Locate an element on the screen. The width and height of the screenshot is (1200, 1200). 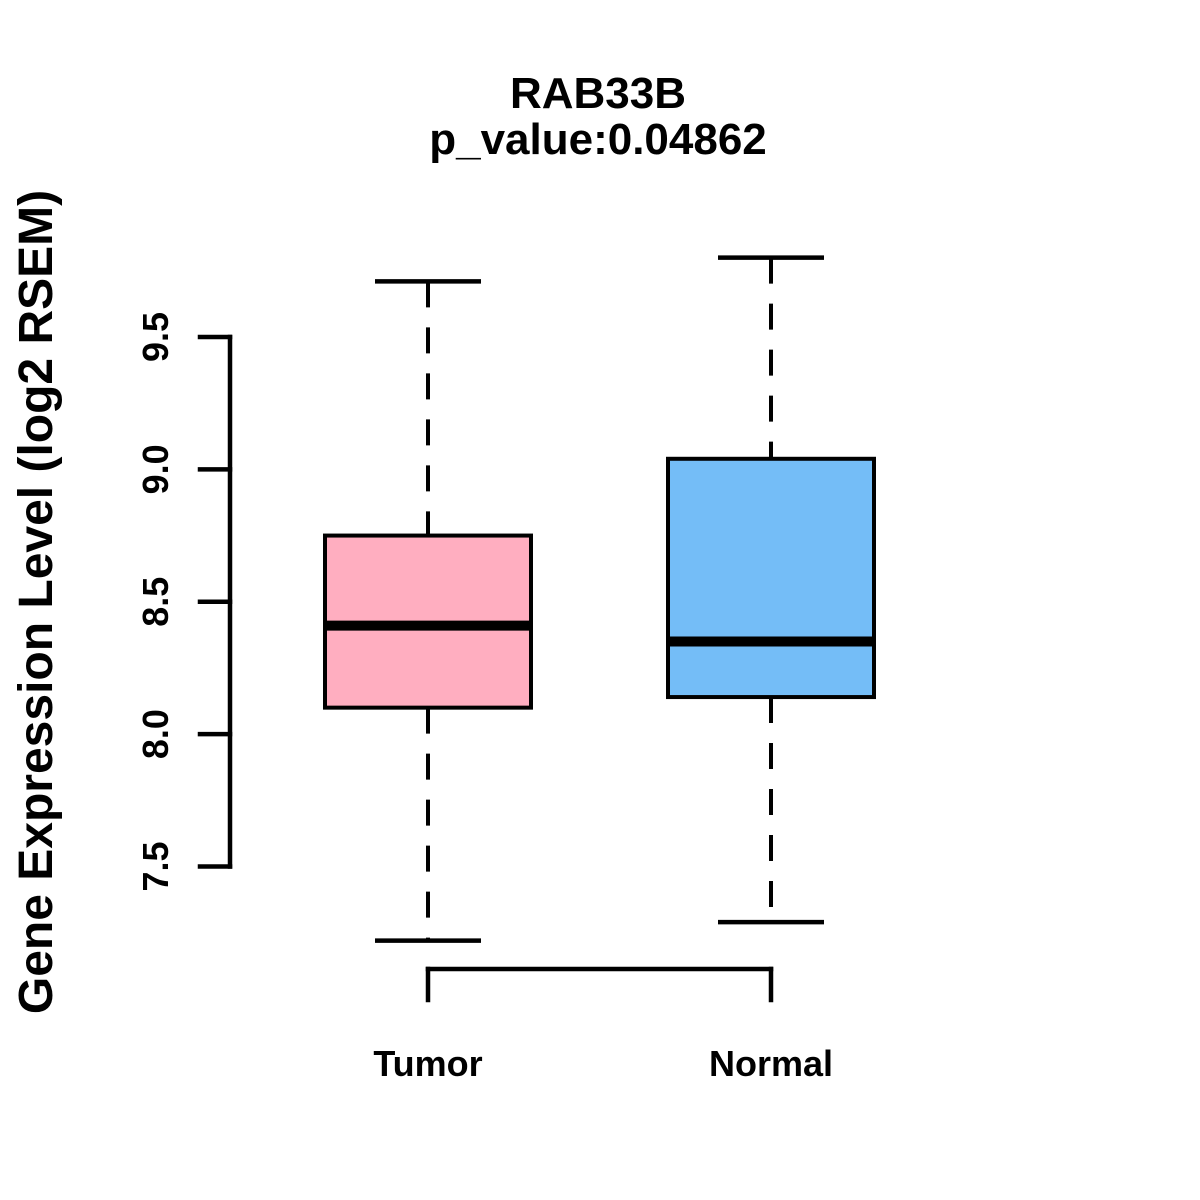
y-tick-label-8.5: 8.5 is located at coordinates (155, 602).